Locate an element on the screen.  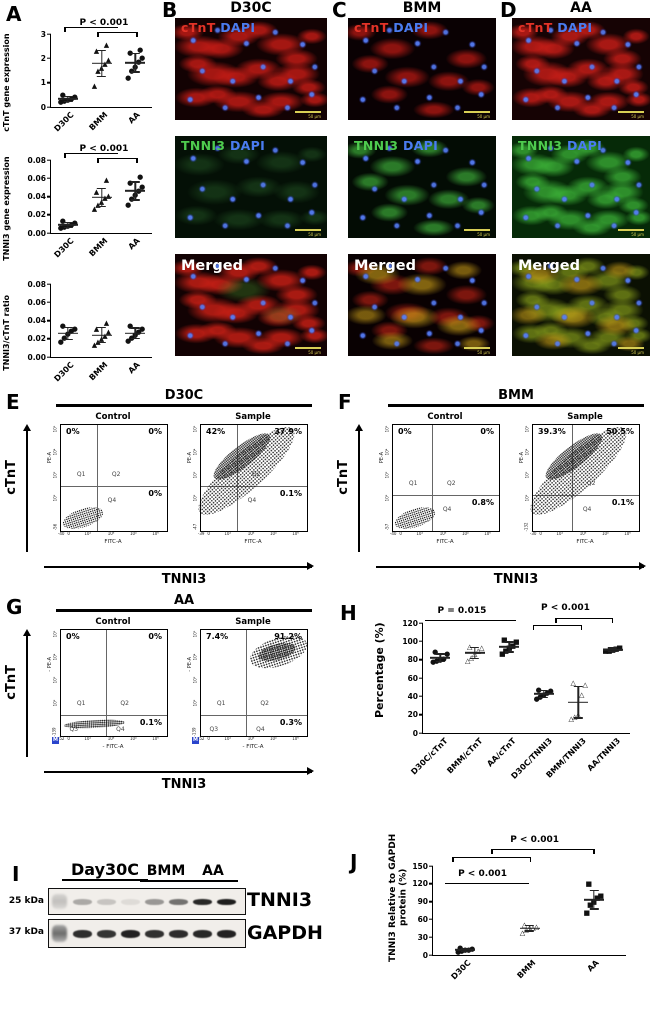
ctnt-dapi-image: cTnT DAPI 50 μm is located at coordinates (422, 69).